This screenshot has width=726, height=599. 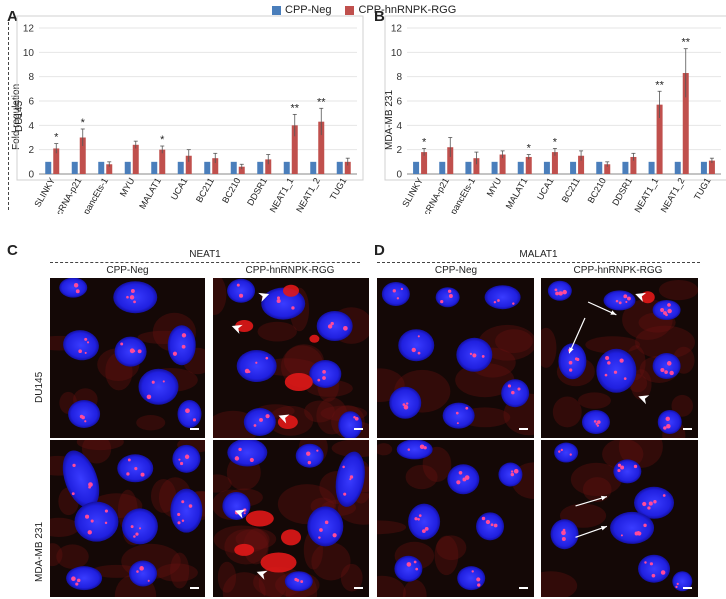 What do you see at coordinates (685, 43) in the screenshot?
I see `significance-mark: **` at bounding box center [685, 43].